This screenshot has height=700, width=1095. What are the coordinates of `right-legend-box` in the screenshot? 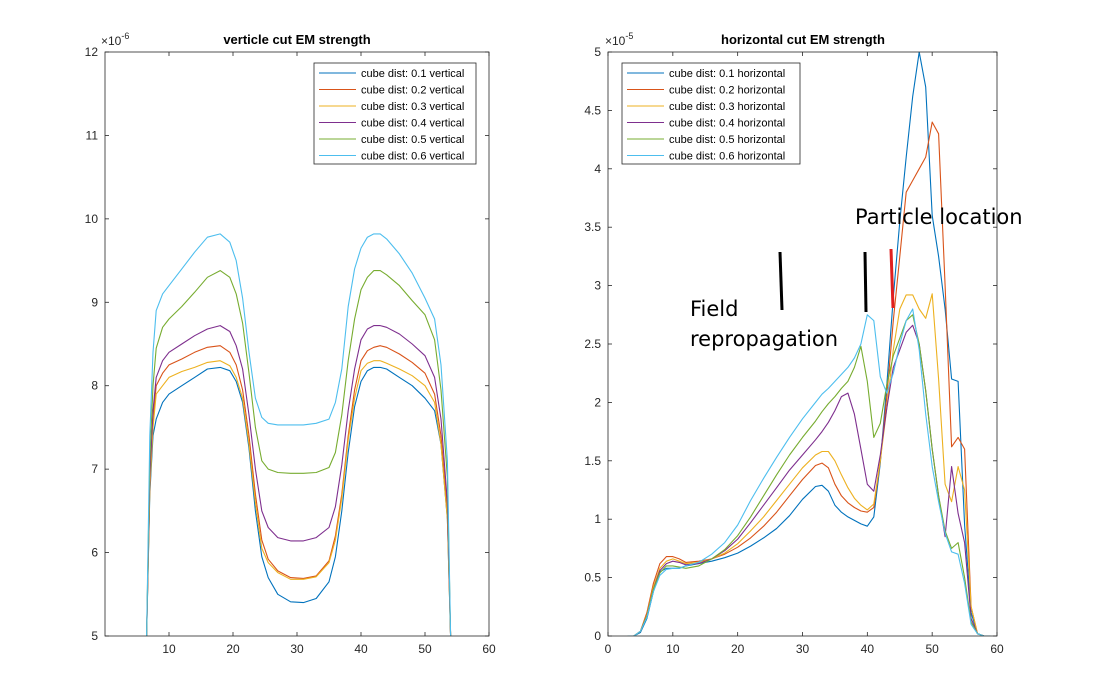 It's located at (711, 113).